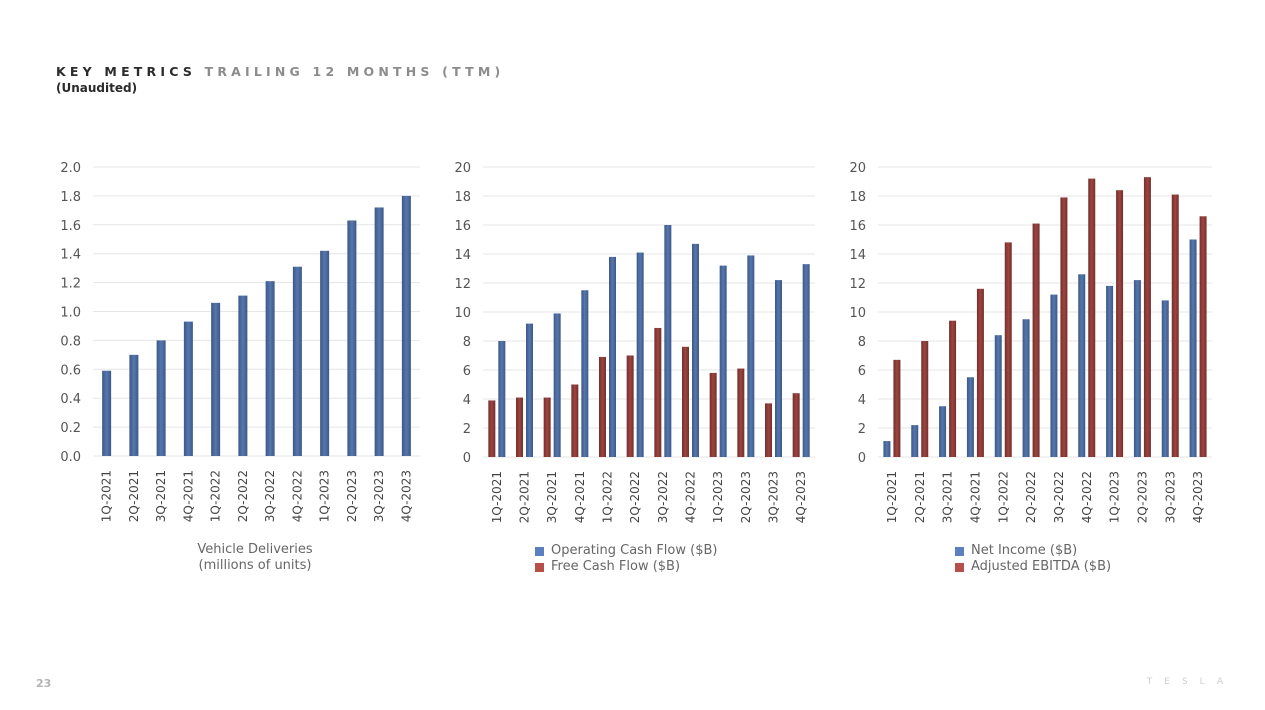 The height and width of the screenshot is (710, 1265). Describe the element at coordinates (255, 549) in the screenshot. I see `caption-line-1: Vehicle Deliveries` at that location.